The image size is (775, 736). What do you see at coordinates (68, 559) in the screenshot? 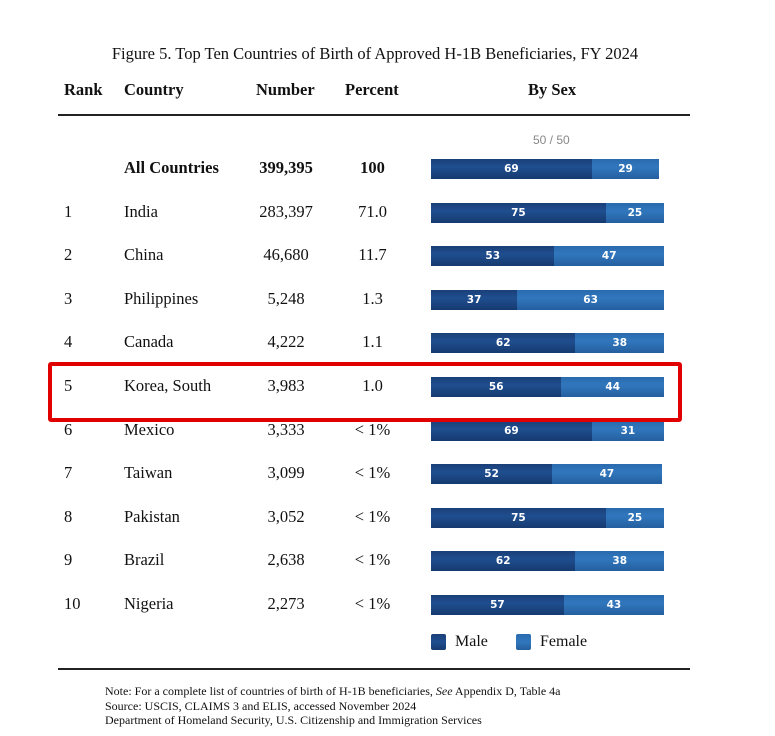
I see `row-rank: 9` at bounding box center [68, 559].